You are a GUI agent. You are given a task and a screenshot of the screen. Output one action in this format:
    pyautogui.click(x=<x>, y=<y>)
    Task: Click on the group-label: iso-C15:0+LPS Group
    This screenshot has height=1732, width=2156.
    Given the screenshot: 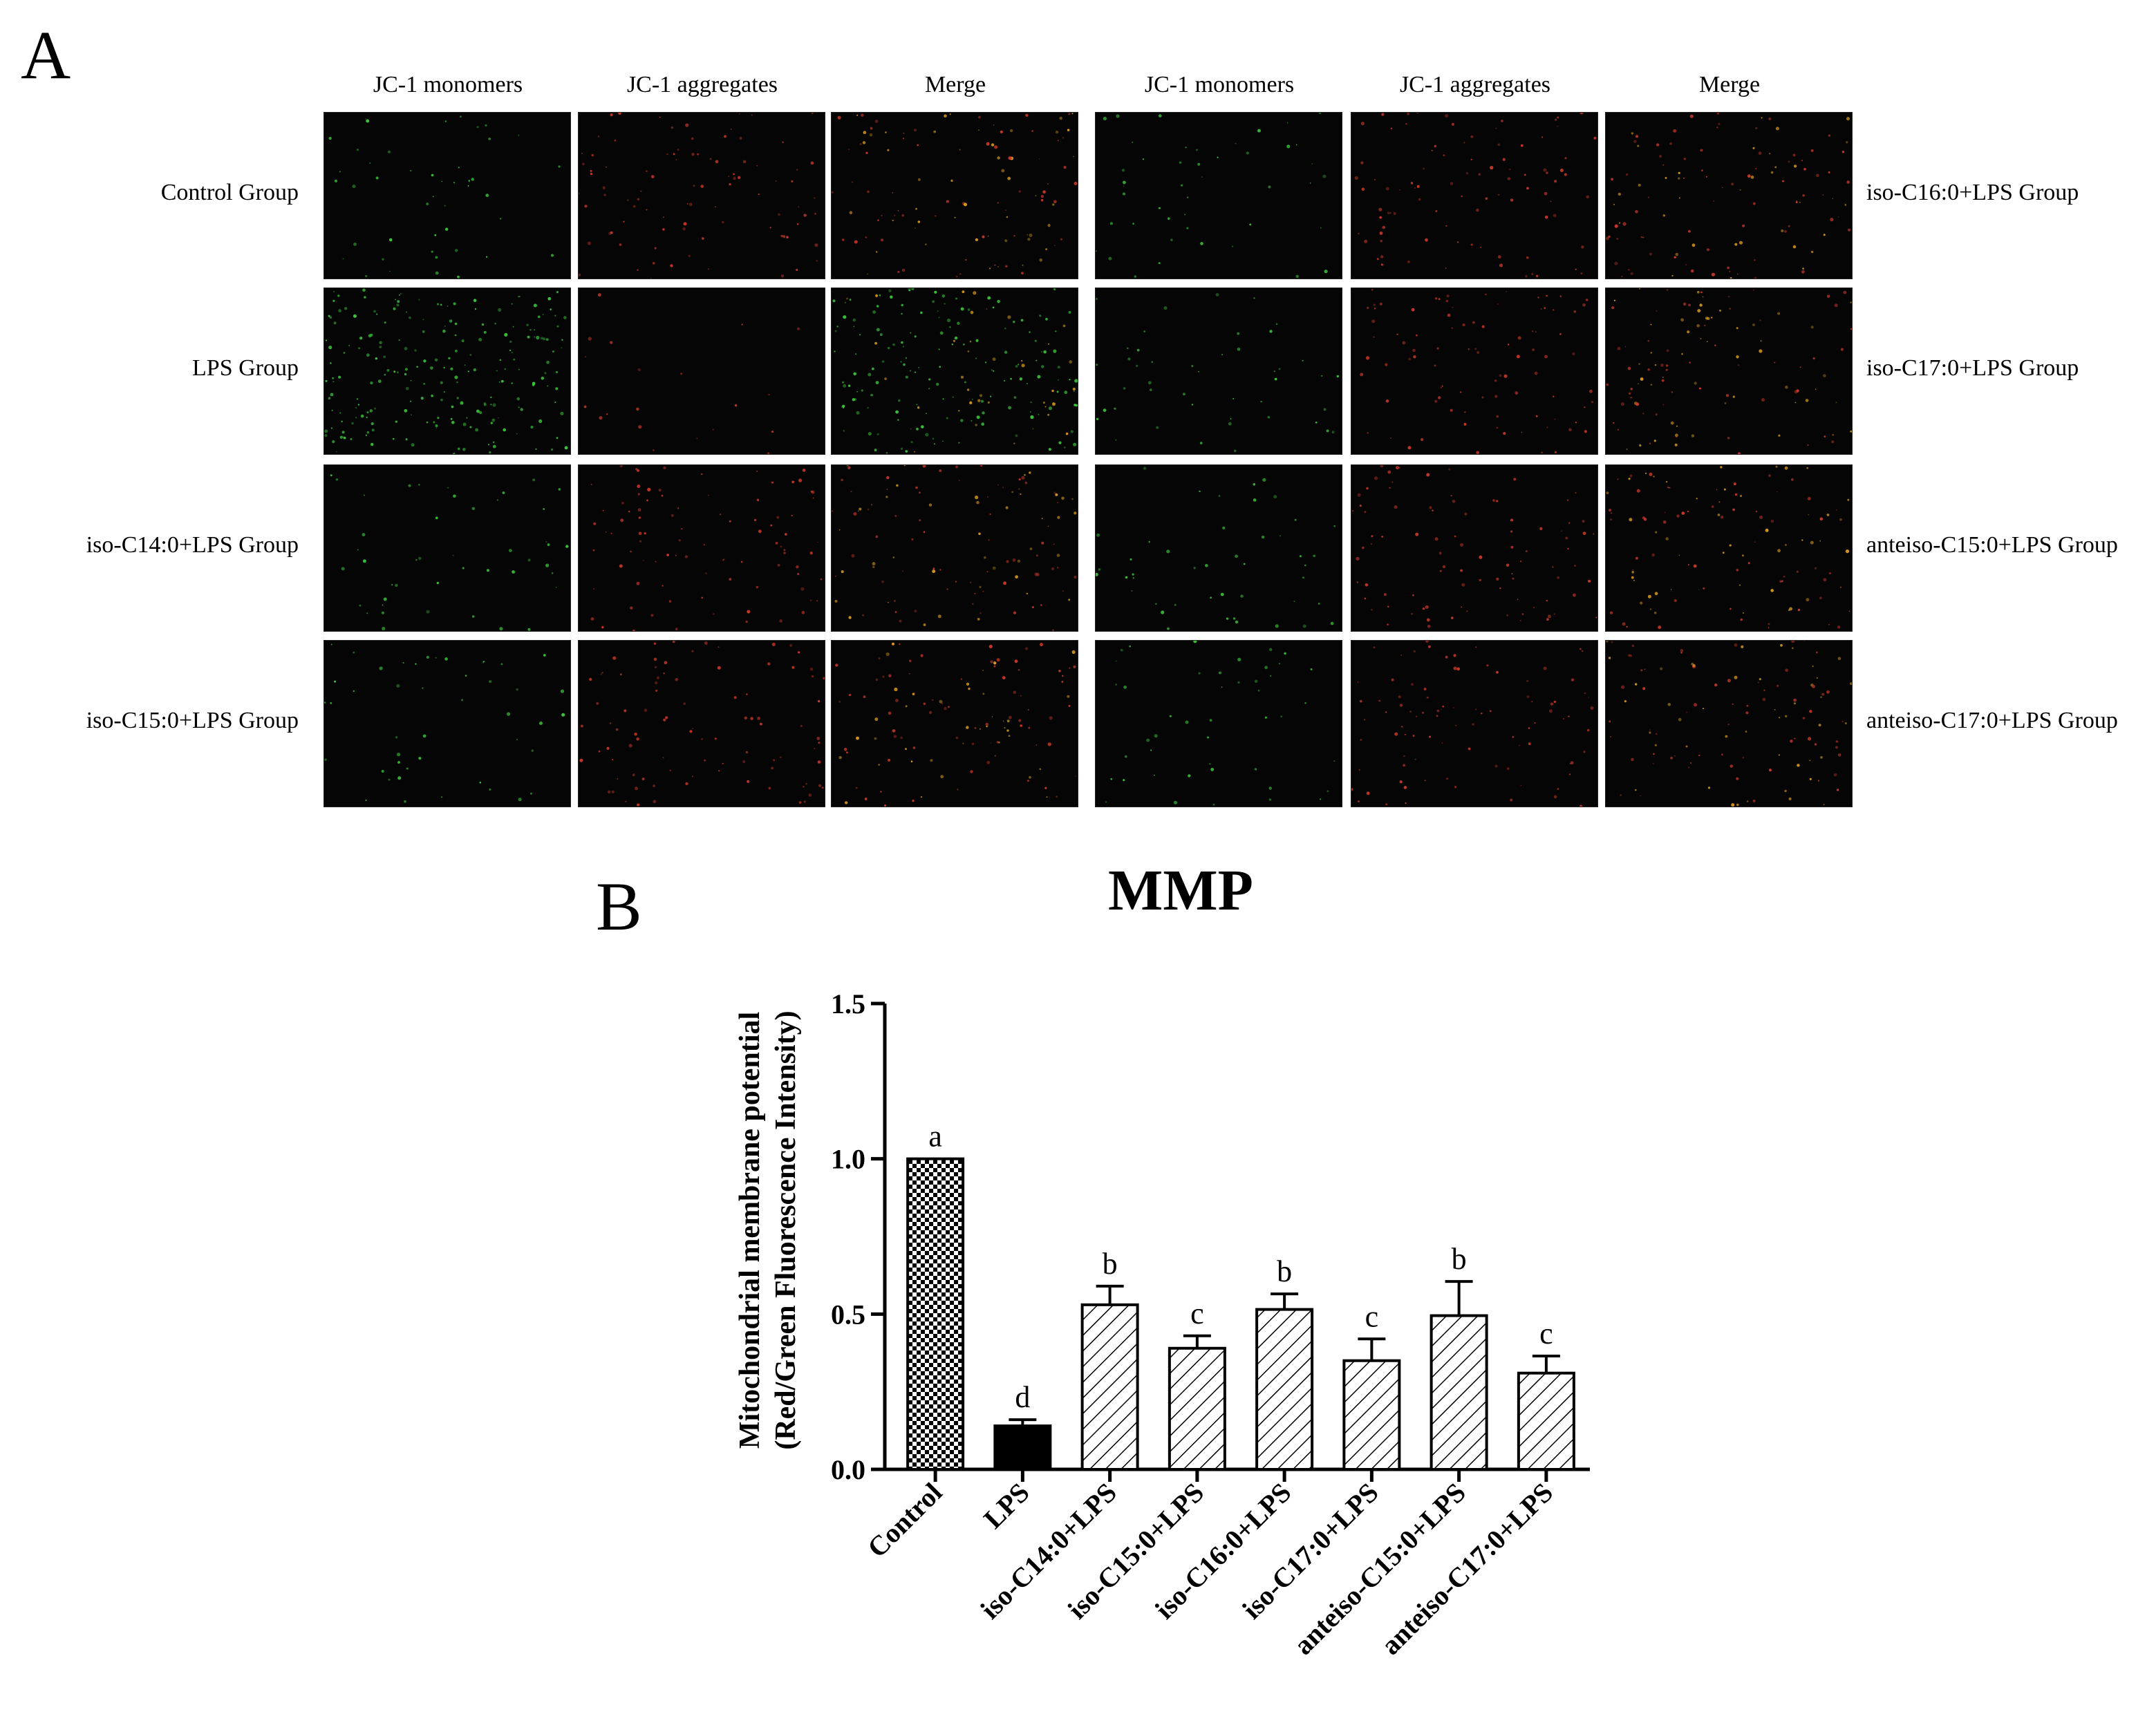 What is the action you would take?
    pyautogui.click(x=193, y=720)
    